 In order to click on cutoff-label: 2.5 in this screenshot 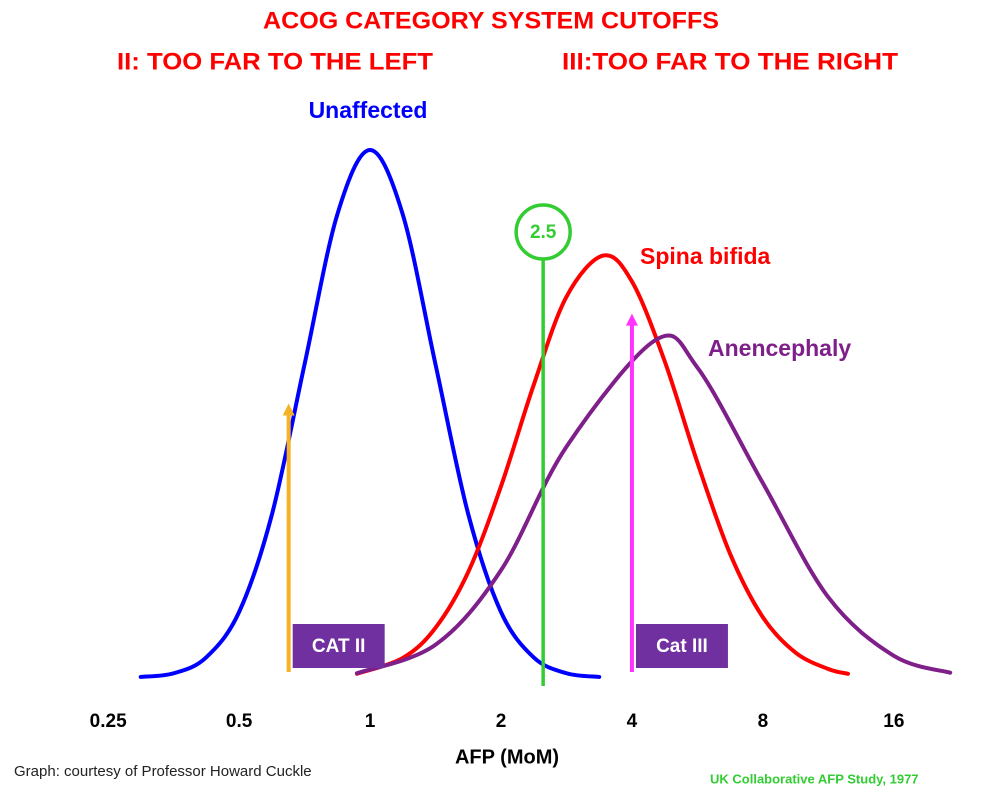, I will do `click(543, 232)`.